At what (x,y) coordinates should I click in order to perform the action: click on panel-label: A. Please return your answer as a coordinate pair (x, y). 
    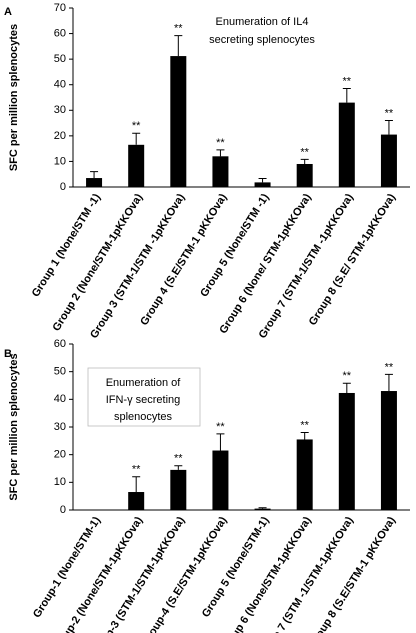
    Looking at the image, I should click on (8, 12).